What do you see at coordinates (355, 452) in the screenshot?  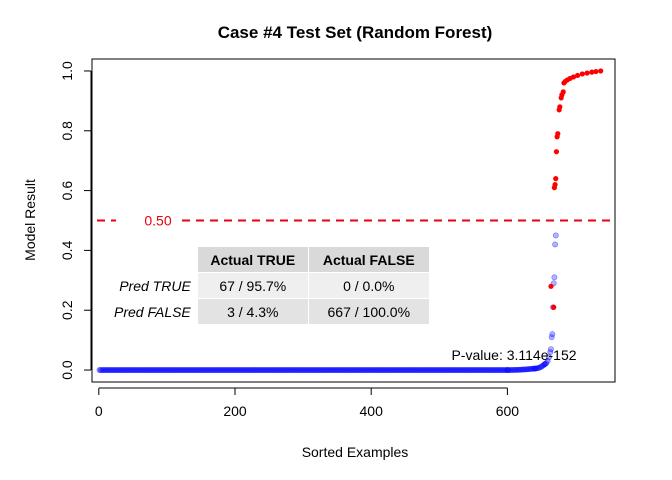 I see `x-axis-label: Sorted Examples` at bounding box center [355, 452].